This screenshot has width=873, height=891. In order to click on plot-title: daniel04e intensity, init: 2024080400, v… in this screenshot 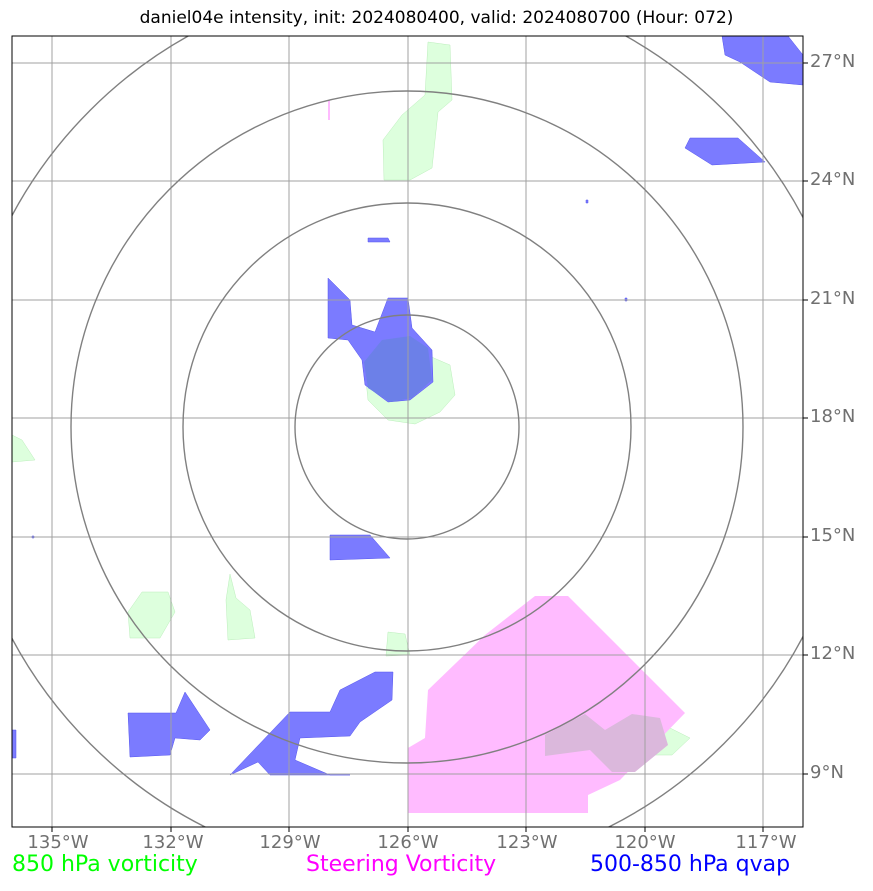, I will do `click(436, 18)`.